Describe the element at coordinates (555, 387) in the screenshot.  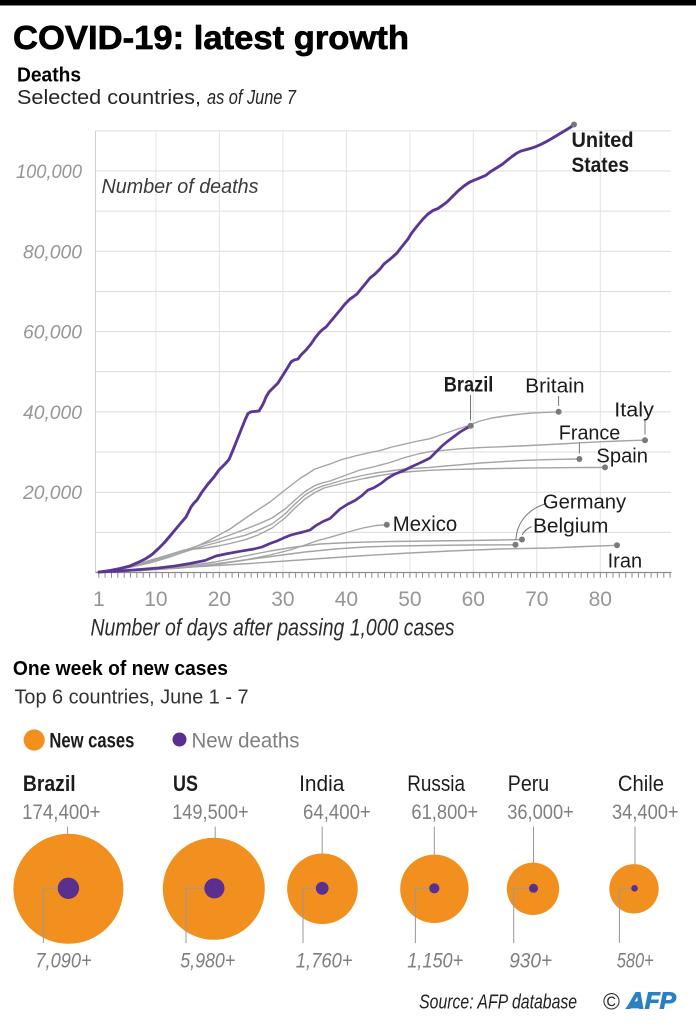
I see `svg-text: Britain` at that location.